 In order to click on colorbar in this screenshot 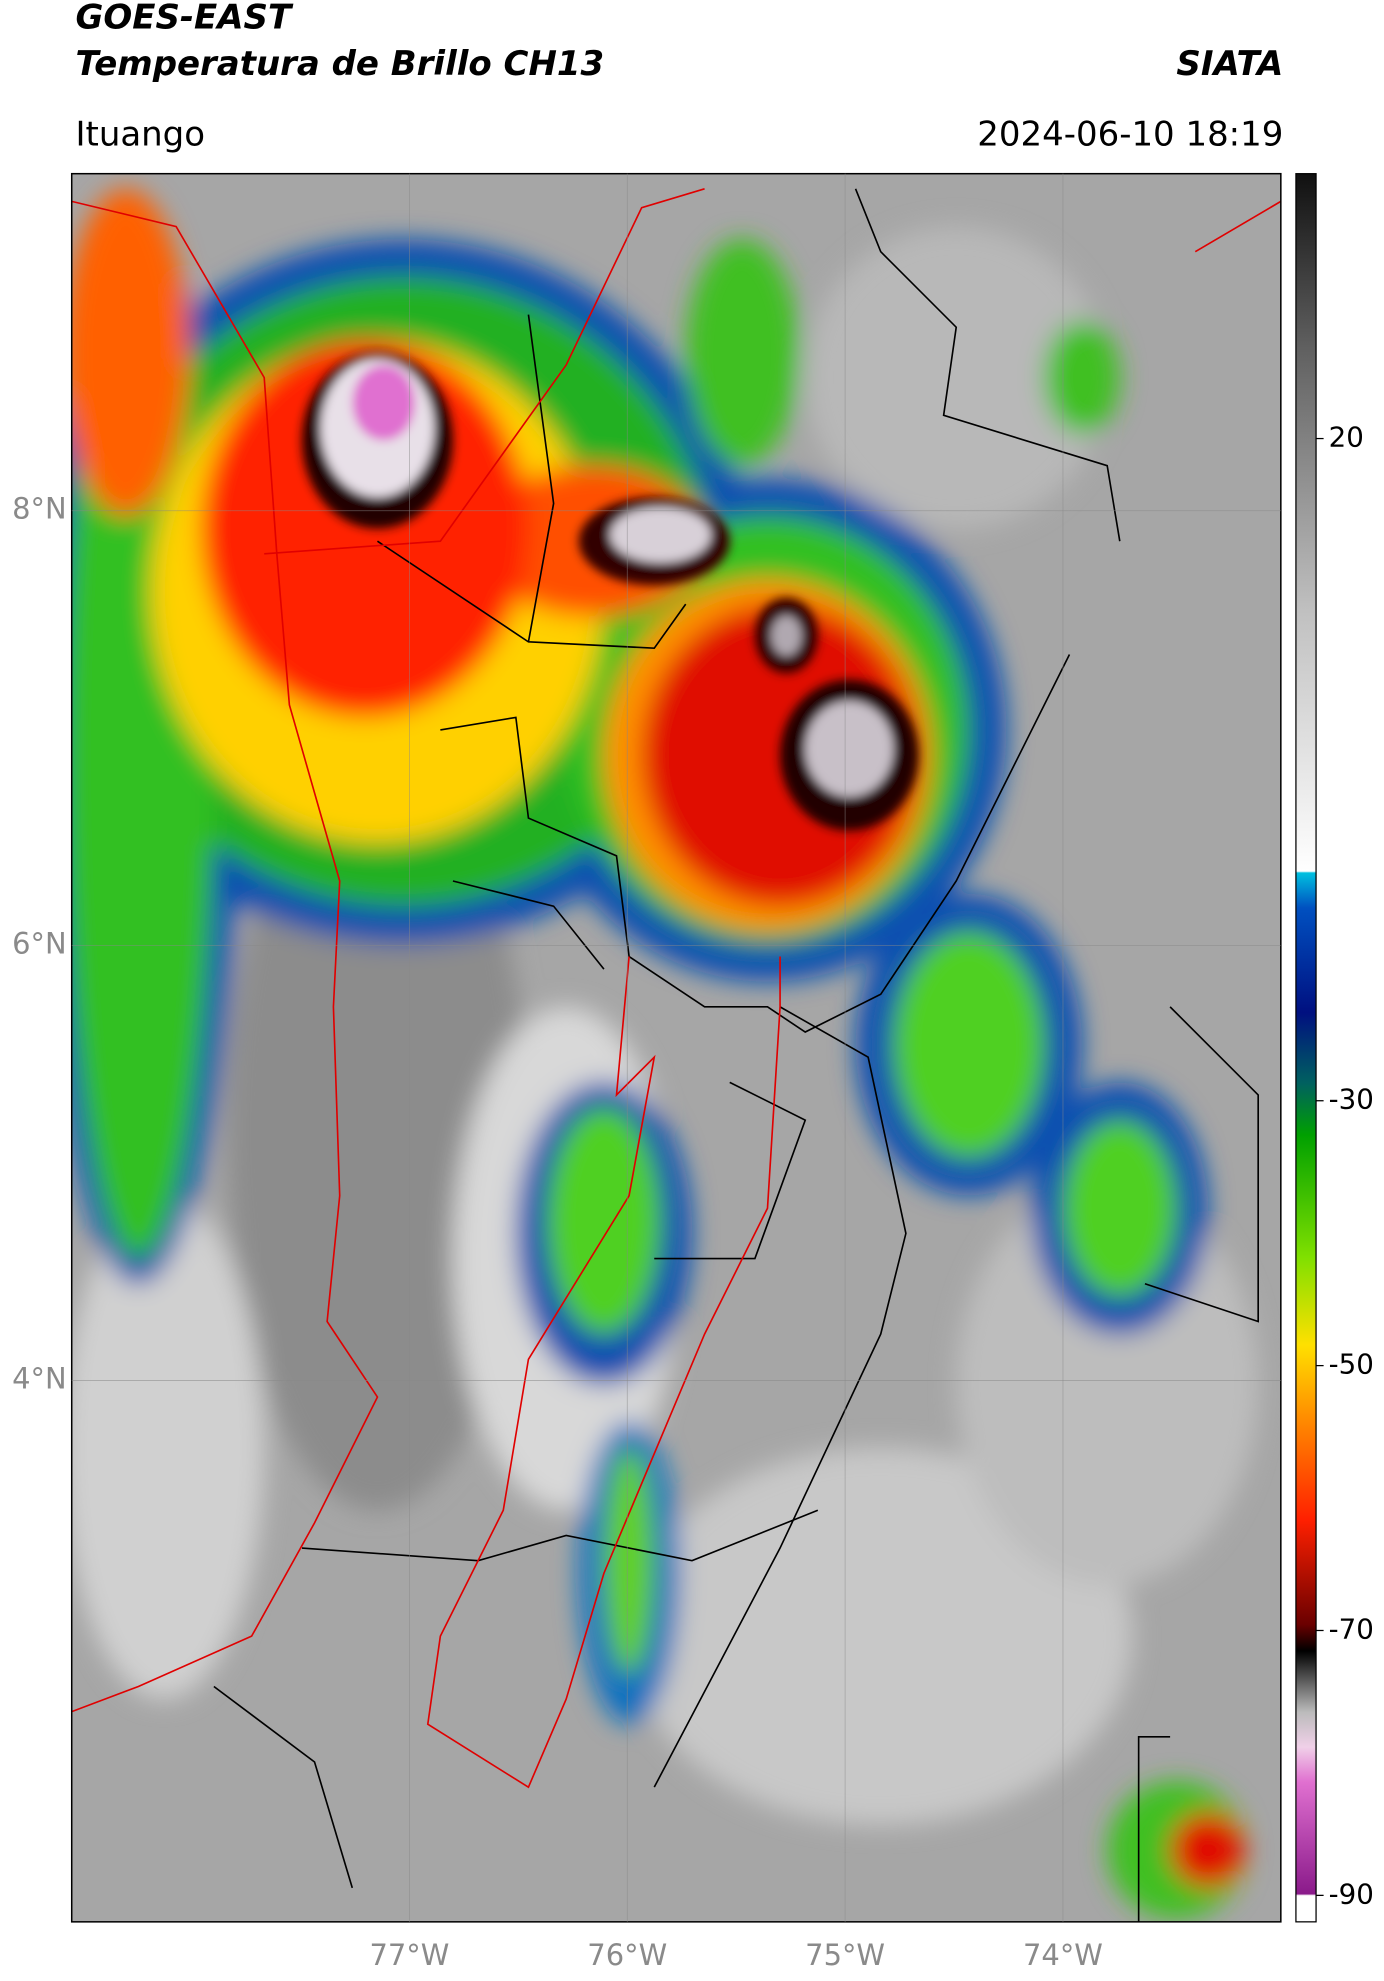, I will do `click(1306, 1048)`.